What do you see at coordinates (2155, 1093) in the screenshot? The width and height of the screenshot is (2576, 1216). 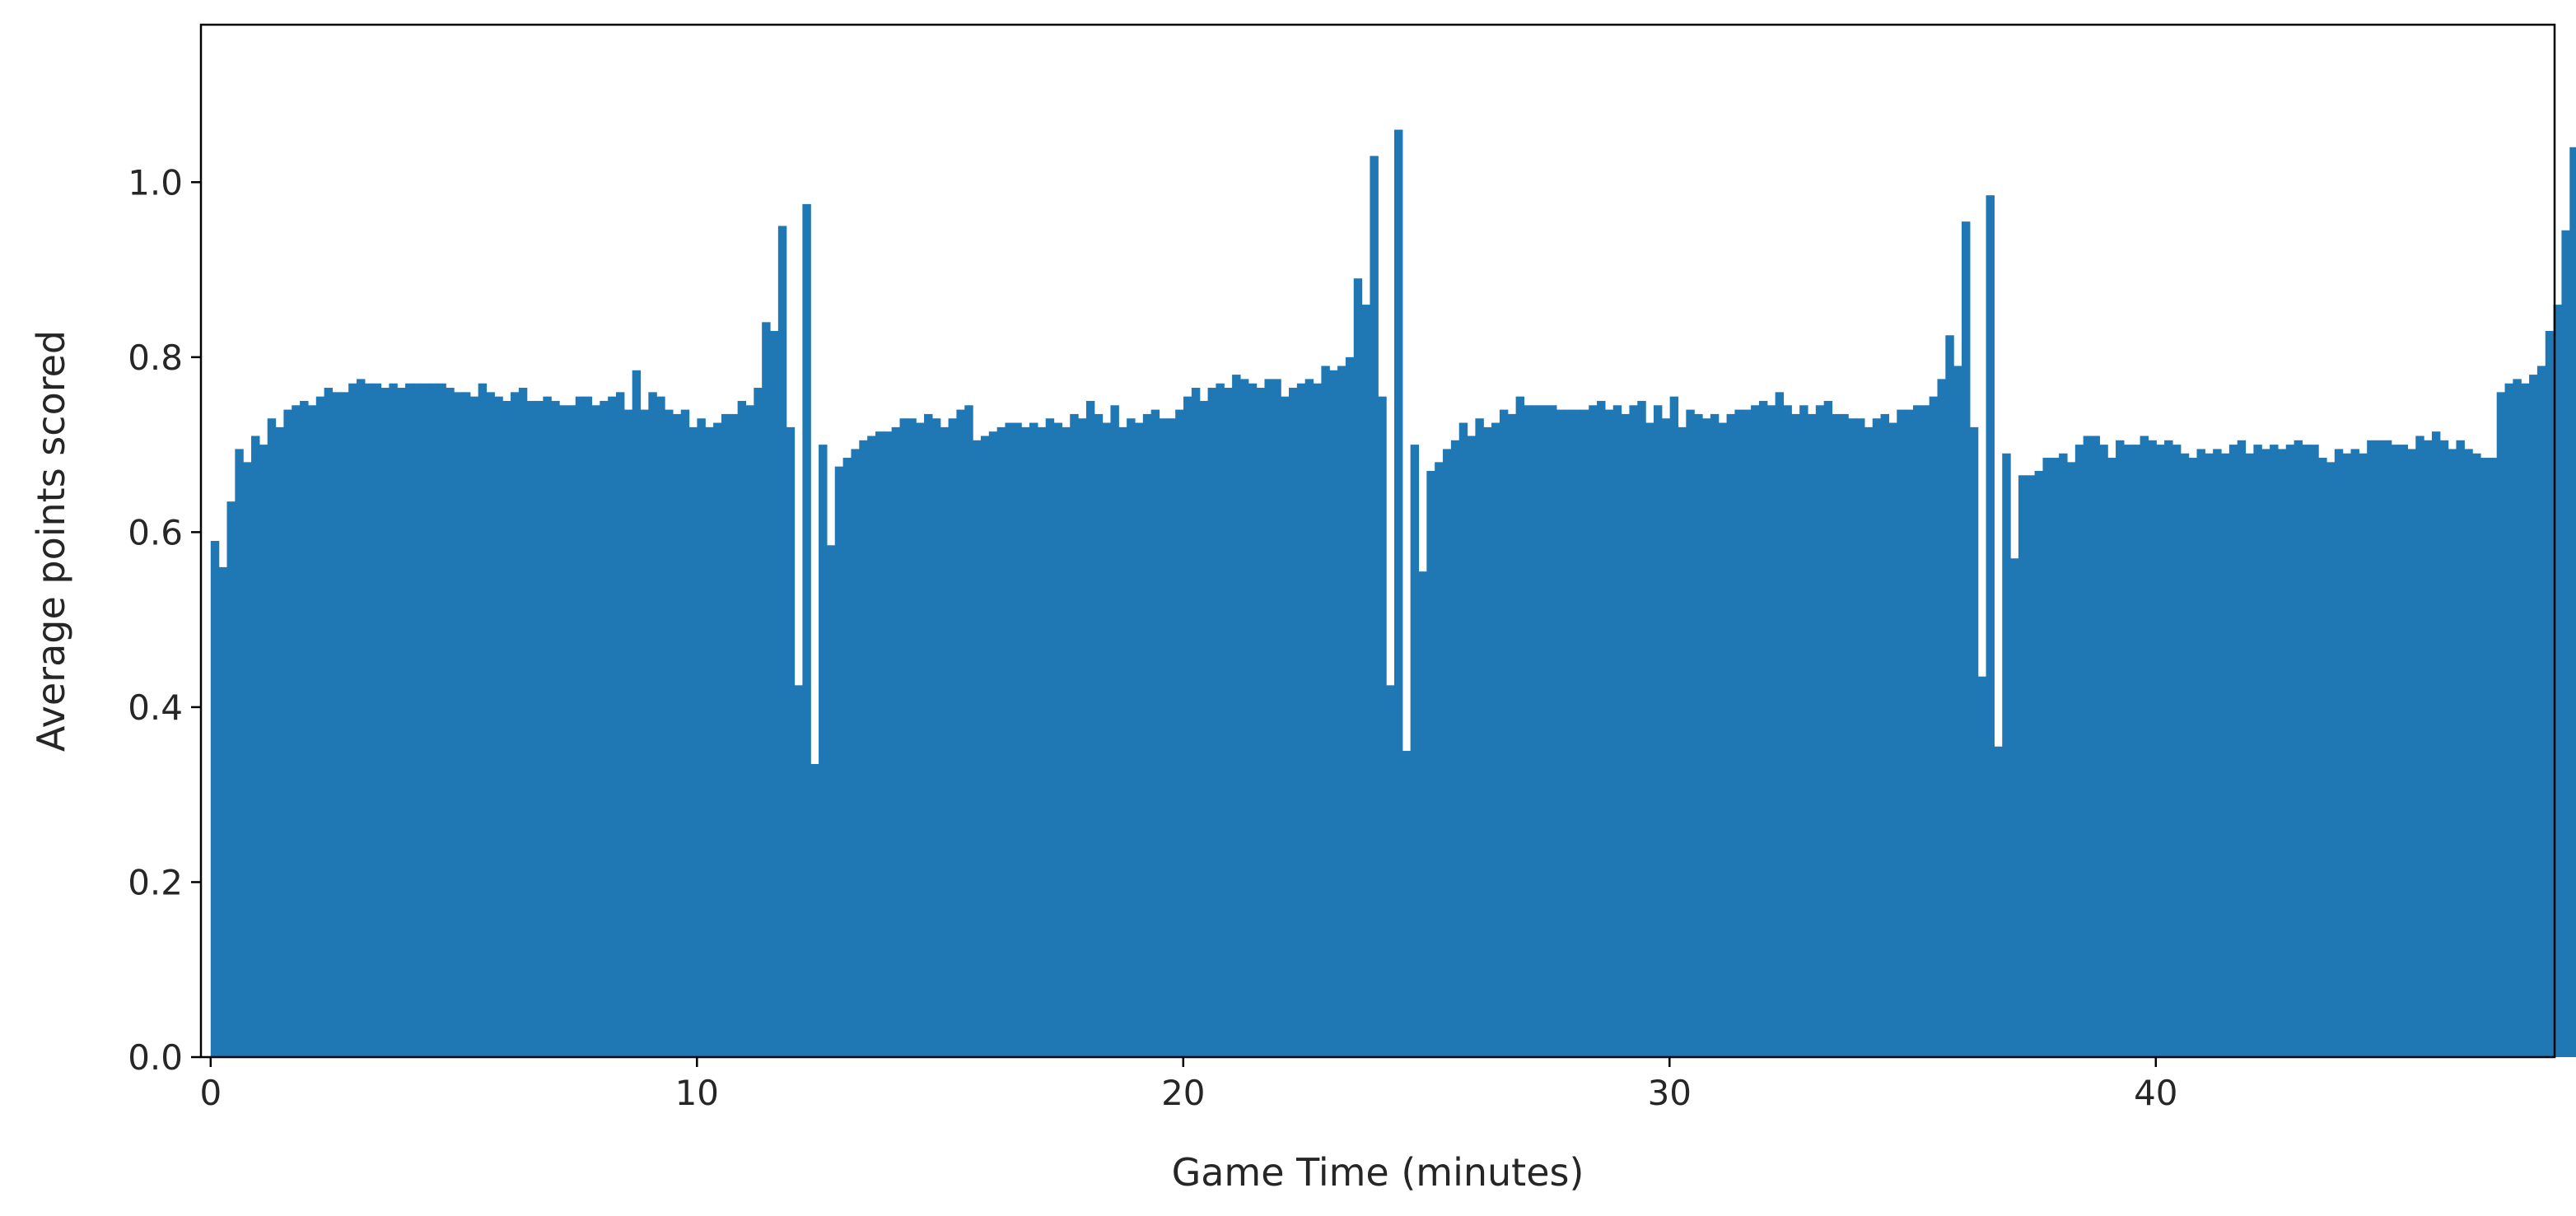 I see `x-tick-label: 40` at bounding box center [2155, 1093].